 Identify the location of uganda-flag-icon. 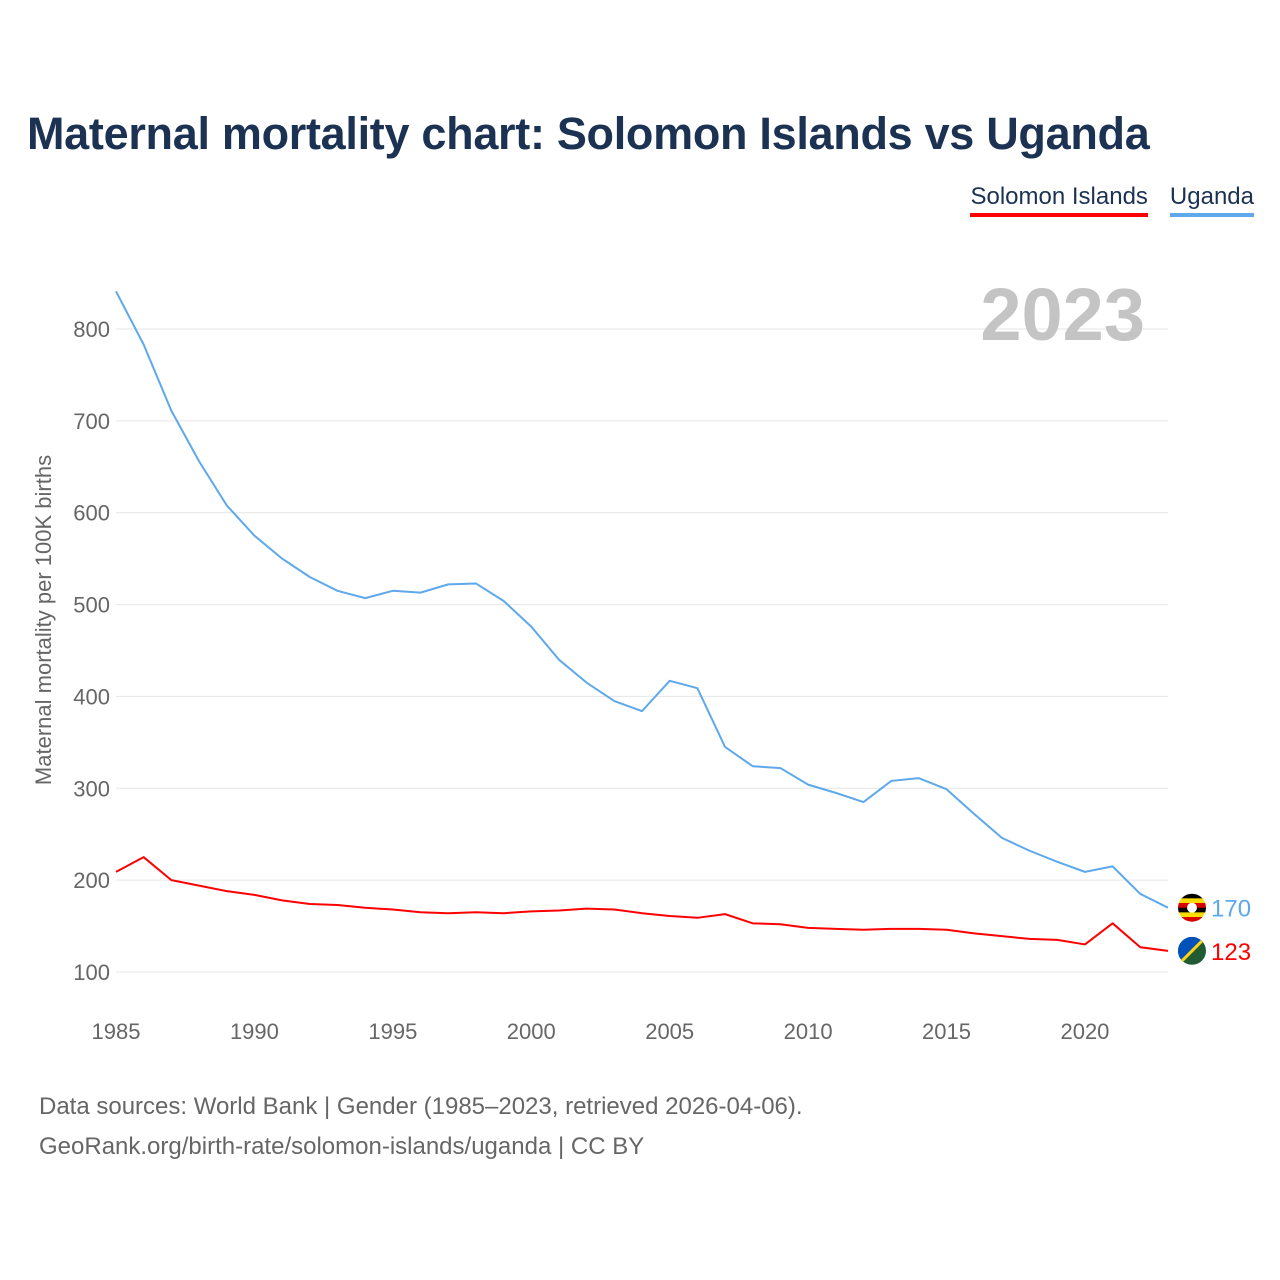
(1192, 907).